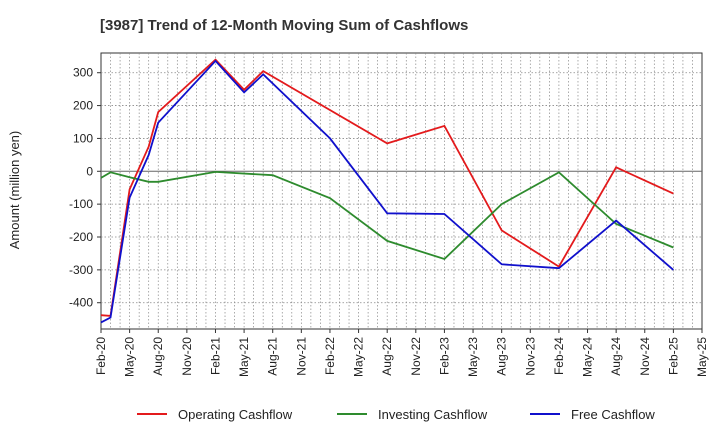 Image resolution: width=720 pixels, height=440 pixels. What do you see at coordinates (83, 106) in the screenshot?
I see `y-tick-label: 200` at bounding box center [83, 106].